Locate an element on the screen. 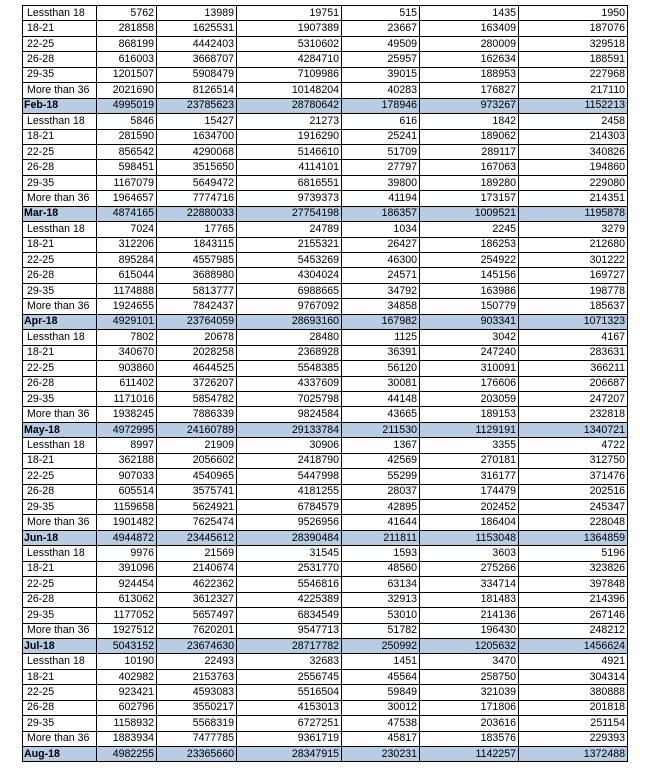 This screenshot has height=770, width=646. table-cell: 202452 is located at coordinates (469, 507).